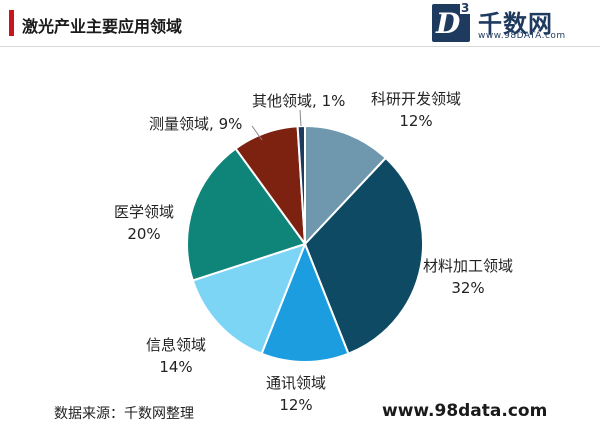 This screenshot has width=600, height=434. What do you see at coordinates (468, 266) in the screenshot?
I see `label-materials-name: 材料加工领域` at bounding box center [468, 266].